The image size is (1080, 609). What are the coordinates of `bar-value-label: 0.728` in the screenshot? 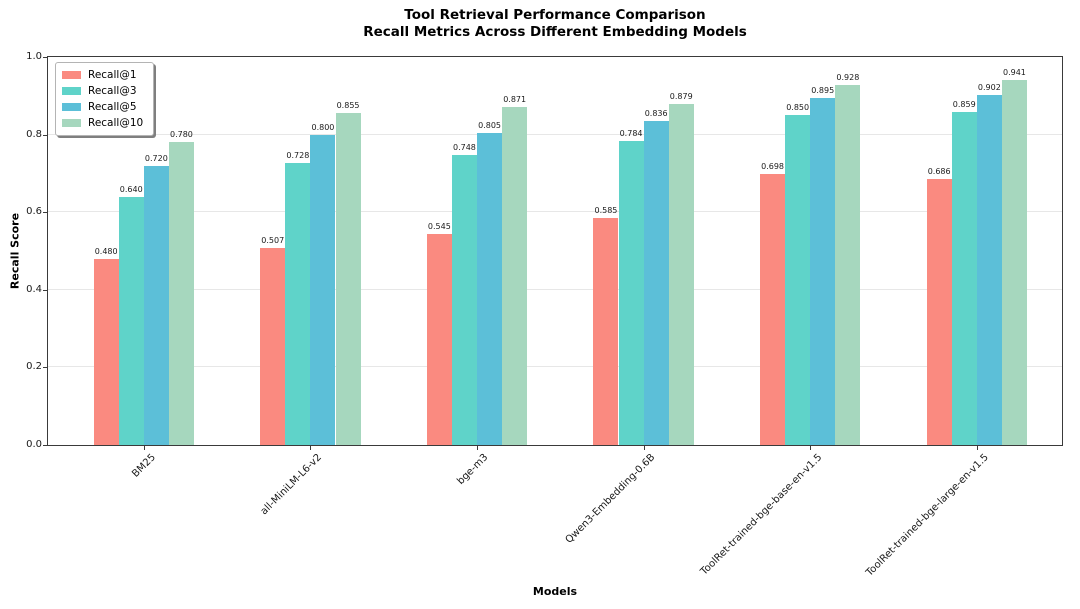 It's located at (298, 155).